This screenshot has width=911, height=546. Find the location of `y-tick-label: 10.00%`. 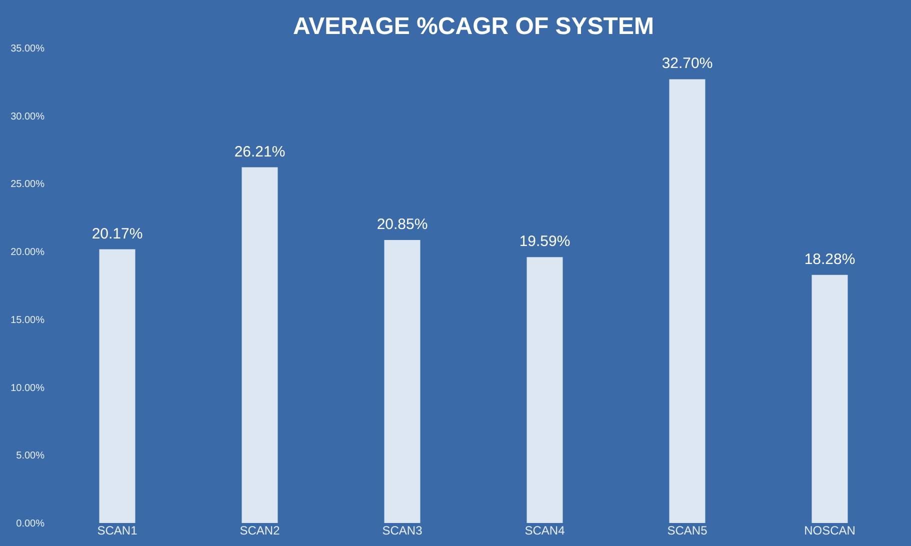

y-tick-label: 10.00% is located at coordinates (27, 388).